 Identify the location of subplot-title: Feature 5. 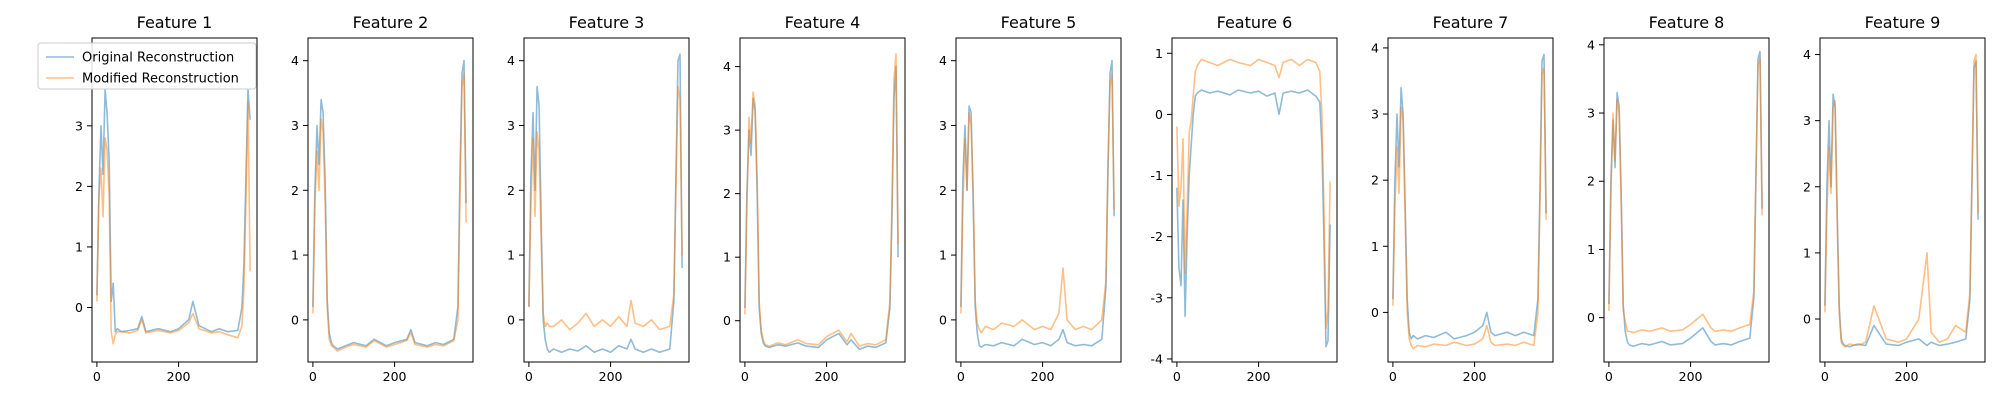
(1039, 22).